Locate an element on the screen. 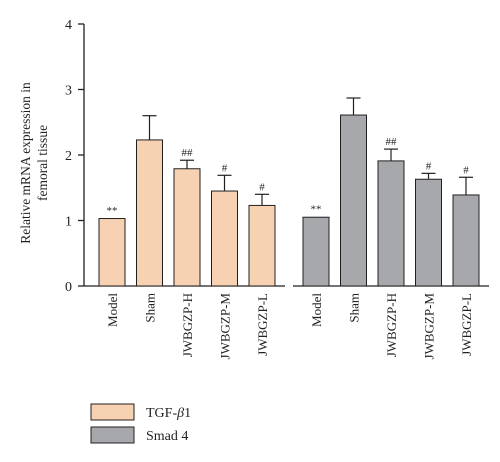 The height and width of the screenshot is (462, 500). legend-label-part: TGF- is located at coordinates (161, 413).